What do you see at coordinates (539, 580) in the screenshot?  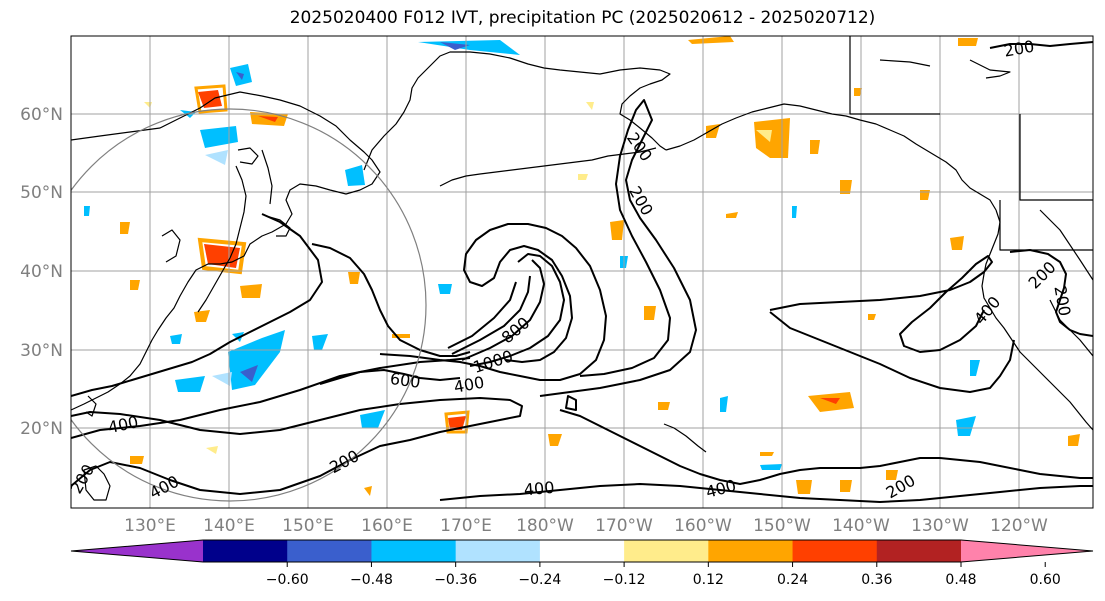 I see `colorbar-tick-label: −0.24` at bounding box center [539, 580].